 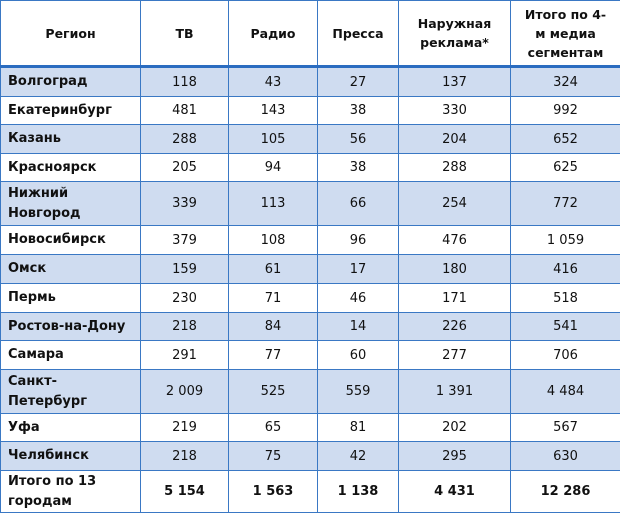 I want to click on total-cell: 772, so click(x=565, y=203).